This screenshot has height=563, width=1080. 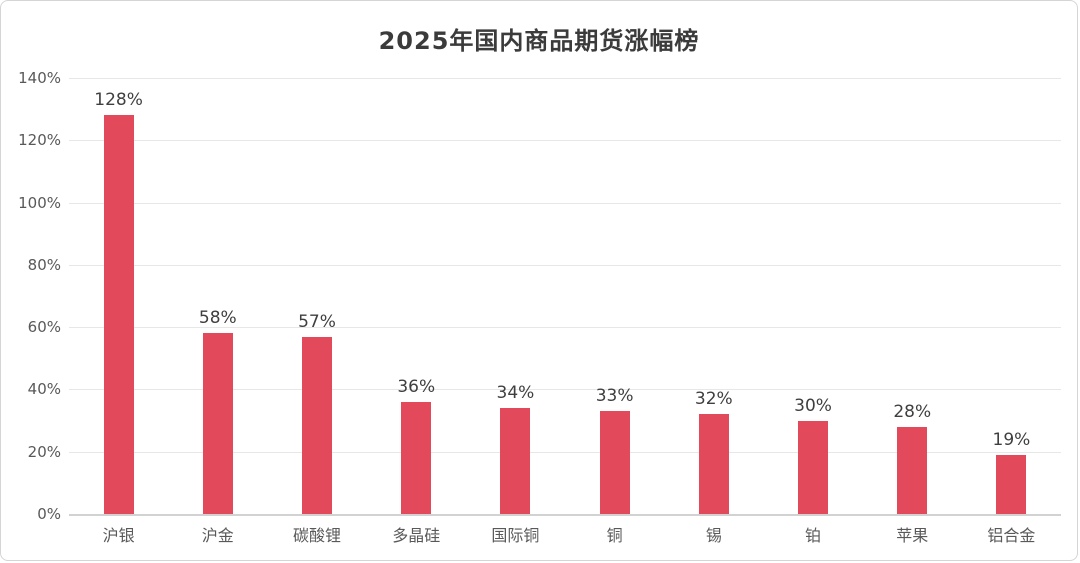 What do you see at coordinates (217, 535) in the screenshot?
I see `x-category-label: 沪金` at bounding box center [217, 535].